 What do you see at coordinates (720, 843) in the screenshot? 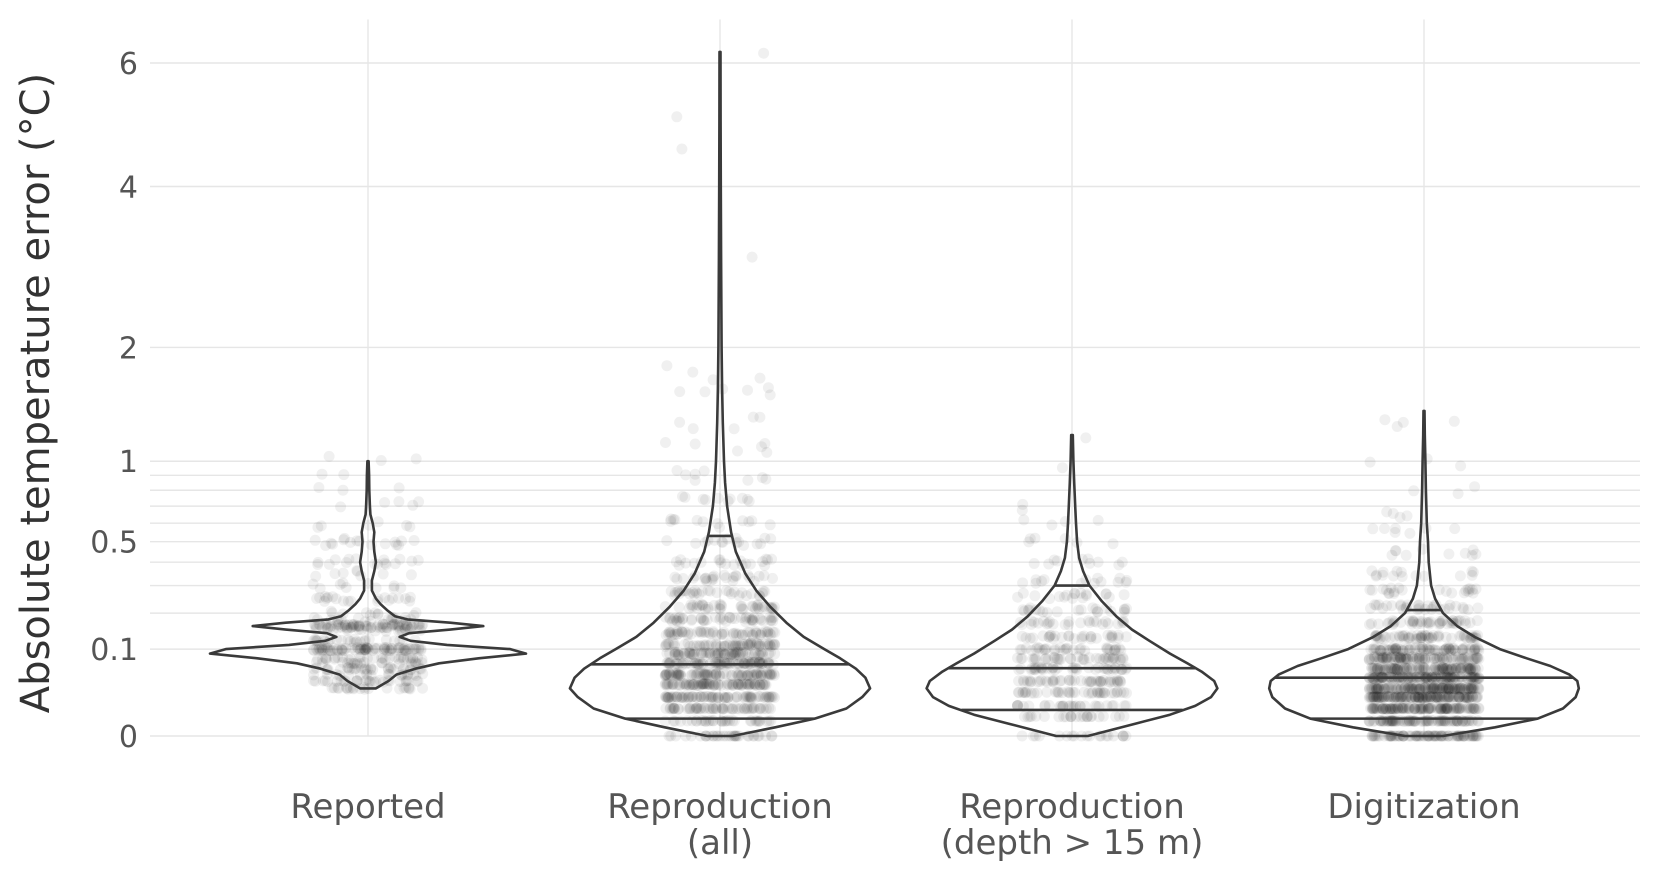
I see `category-label: (all)` at bounding box center [720, 843].